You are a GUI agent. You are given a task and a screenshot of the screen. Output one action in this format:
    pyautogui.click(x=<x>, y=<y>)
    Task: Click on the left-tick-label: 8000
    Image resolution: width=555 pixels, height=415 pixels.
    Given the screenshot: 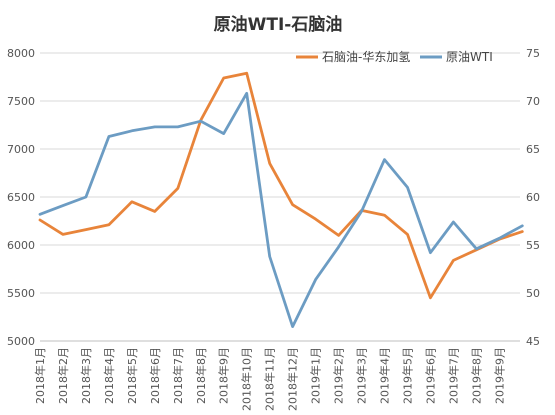 What is the action you would take?
    pyautogui.click(x=21, y=53)
    